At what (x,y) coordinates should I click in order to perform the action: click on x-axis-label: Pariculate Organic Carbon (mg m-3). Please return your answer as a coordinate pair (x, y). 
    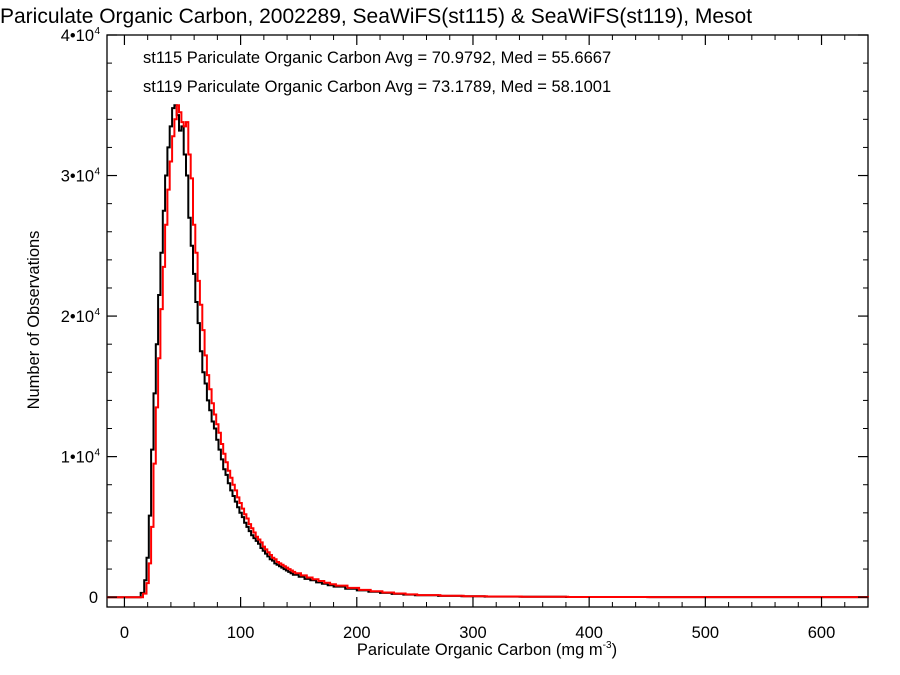
    Looking at the image, I should click on (487, 649).